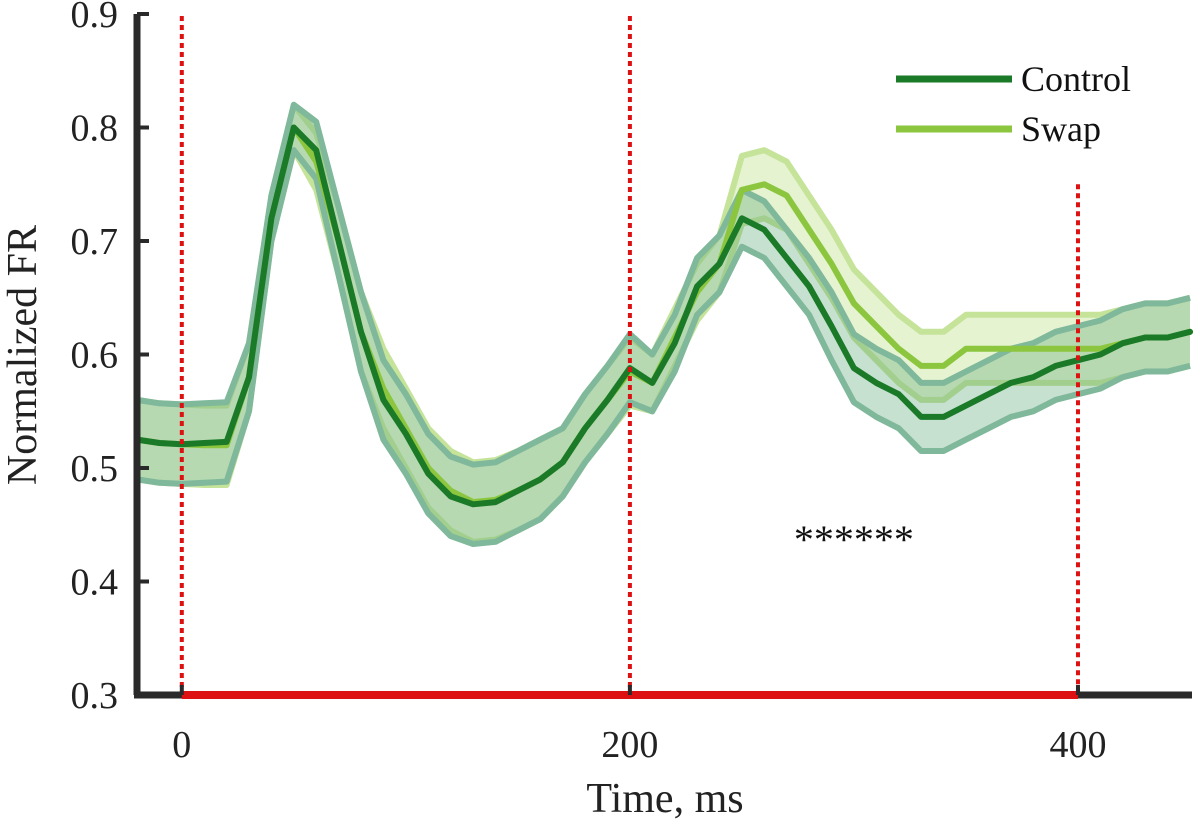 The image size is (1200, 827). What do you see at coordinates (664, 799) in the screenshot?
I see `x-axis-title: Time, ms` at bounding box center [664, 799].